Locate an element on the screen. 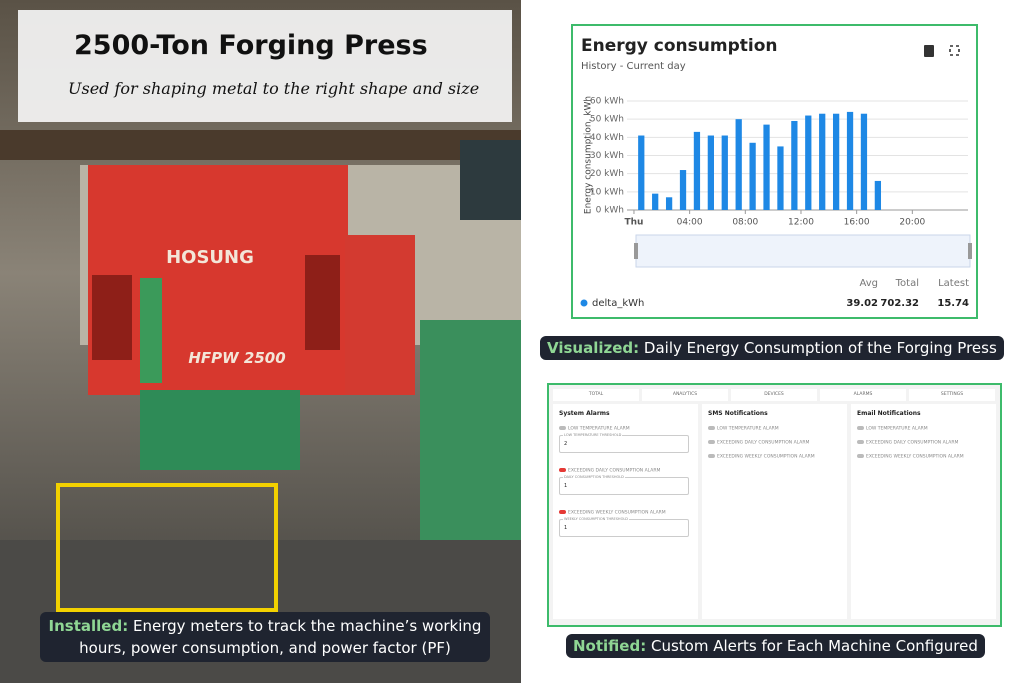 This screenshot has height=683, width=1024. press-column is located at coordinates (151, 330).